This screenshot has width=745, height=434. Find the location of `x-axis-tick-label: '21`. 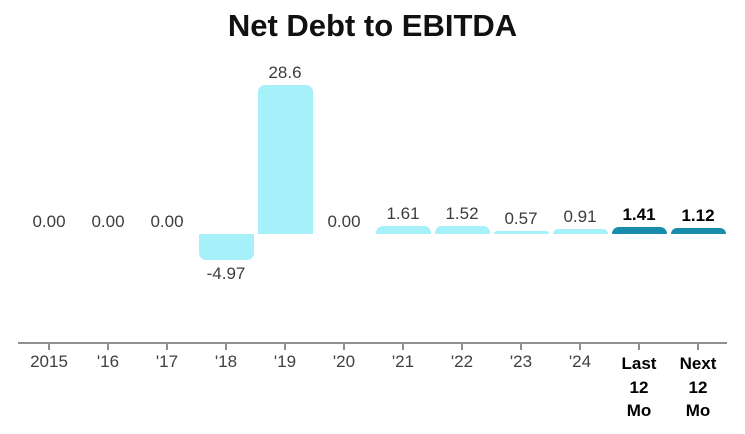

x-axis-tick-label: '21 is located at coordinates (403, 361).